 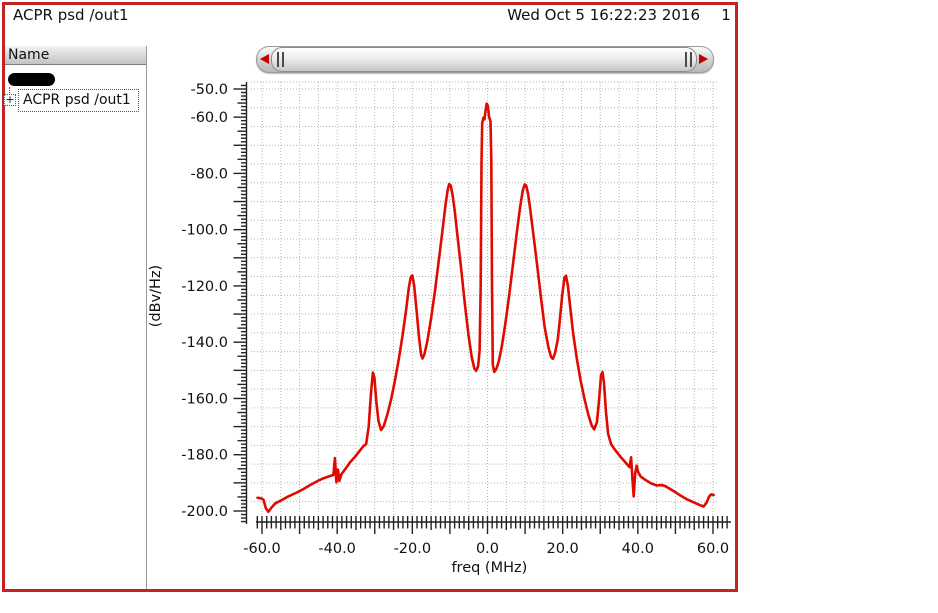 What do you see at coordinates (78, 100) in the screenshot?
I see `tree-item-acpr-psd-out1: ACPR psd /out1` at bounding box center [78, 100].